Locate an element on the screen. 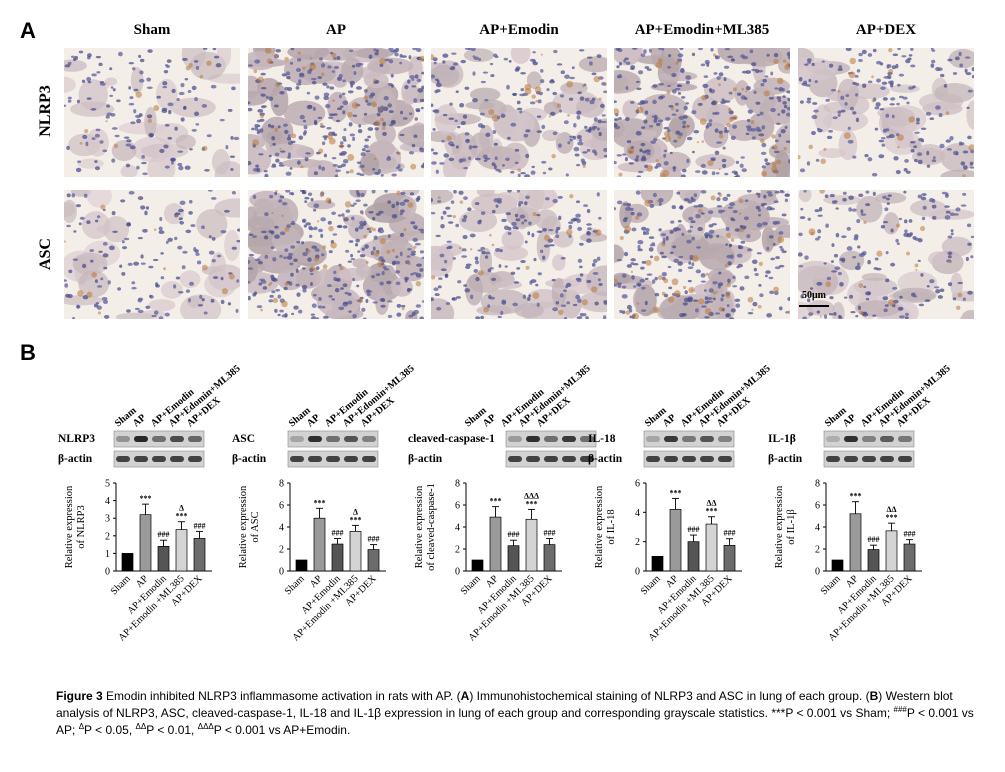 Image resolution: width=1005 pixels, height=772 pixels. x-tick-label-1-0: Sham is located at coordinates (295, 585).